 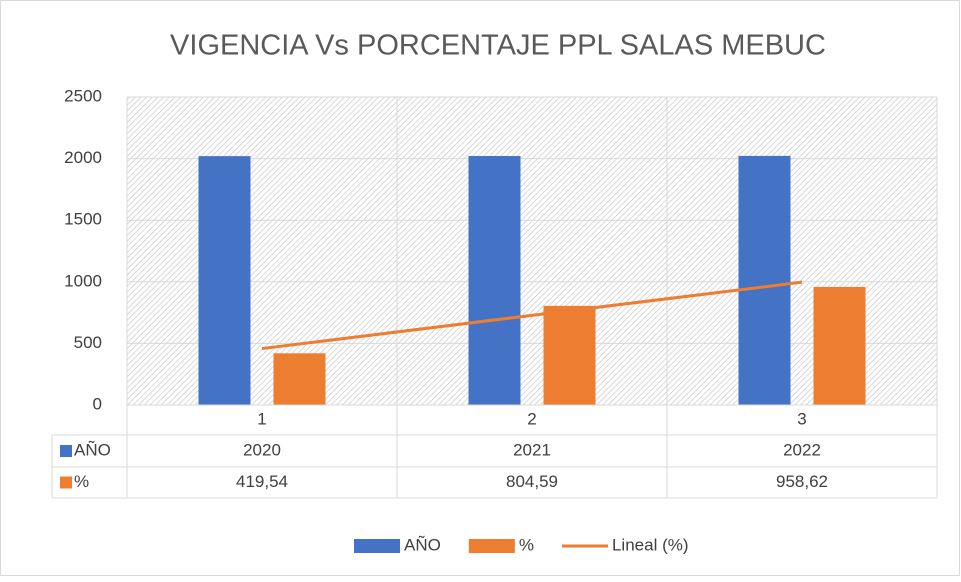 What do you see at coordinates (531, 418) in the screenshot?
I see `x-tick-label: 2` at bounding box center [531, 418].